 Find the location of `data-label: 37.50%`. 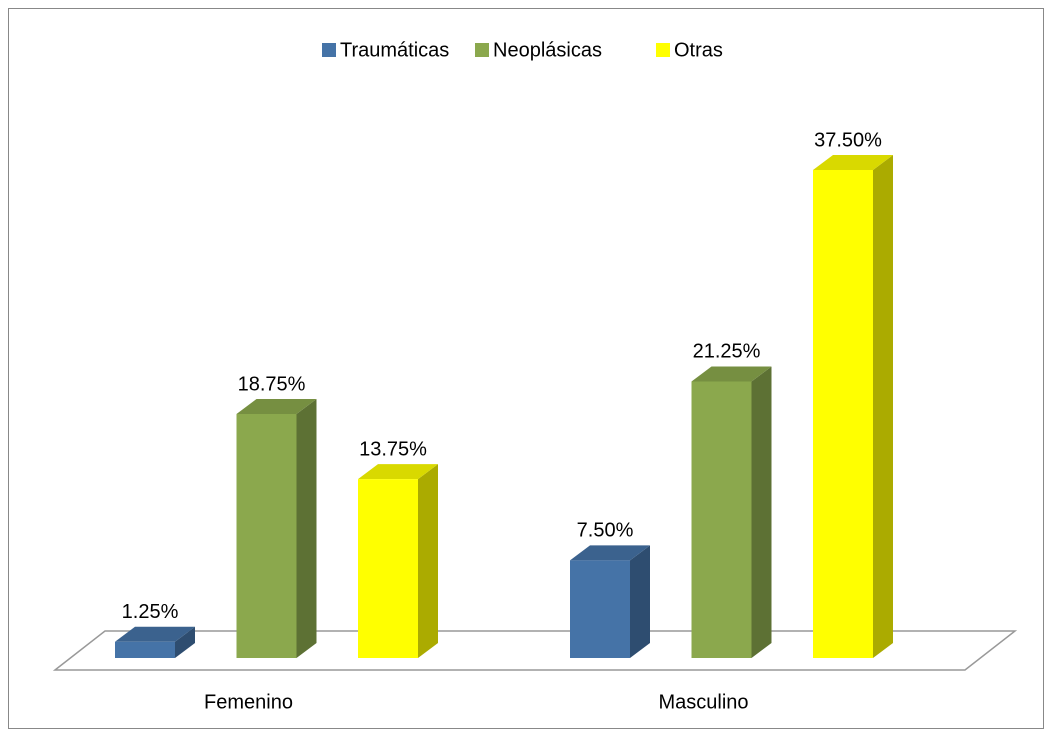

data-label: 37.50% is located at coordinates (848, 140).